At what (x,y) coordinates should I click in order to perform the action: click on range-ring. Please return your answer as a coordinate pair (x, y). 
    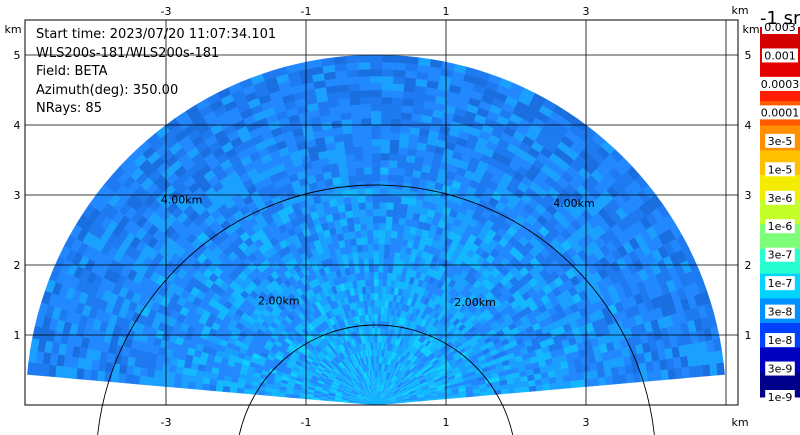
    Looking at the image, I should click on (376, 379).